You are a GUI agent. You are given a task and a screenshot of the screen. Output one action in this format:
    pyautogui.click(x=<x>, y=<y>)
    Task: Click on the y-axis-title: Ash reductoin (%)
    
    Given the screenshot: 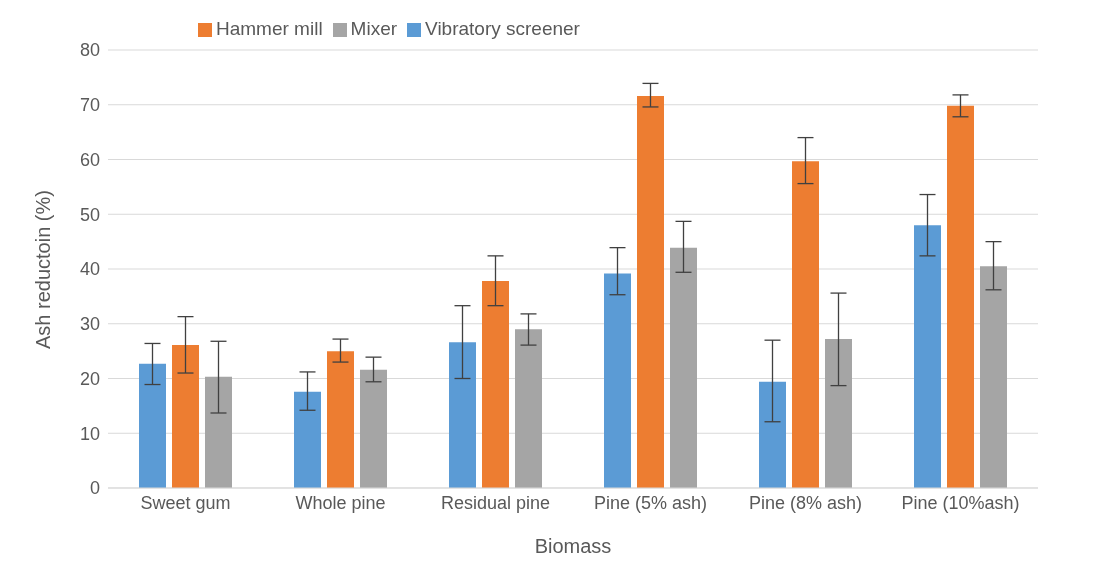 What is the action you would take?
    pyautogui.click(x=43, y=269)
    